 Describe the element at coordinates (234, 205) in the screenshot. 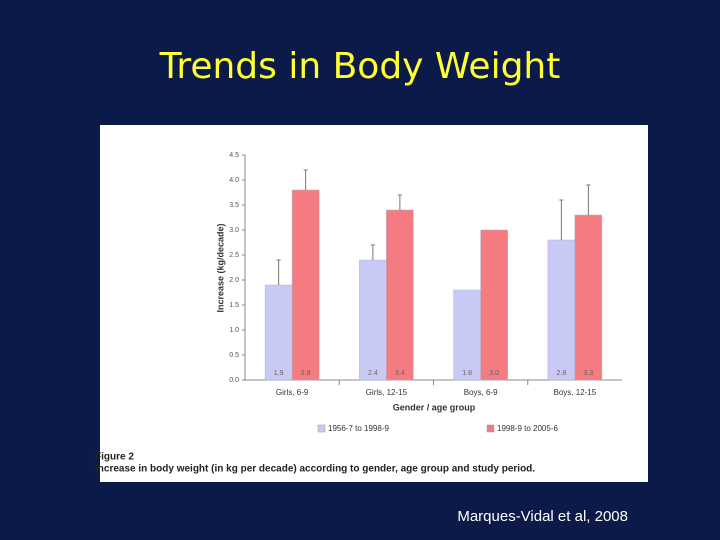

I see `y-tick-label: 3.5` at that location.